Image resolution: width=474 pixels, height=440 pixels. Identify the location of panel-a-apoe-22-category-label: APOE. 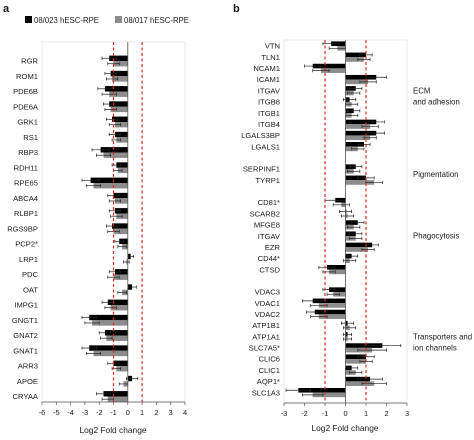
(27, 381).